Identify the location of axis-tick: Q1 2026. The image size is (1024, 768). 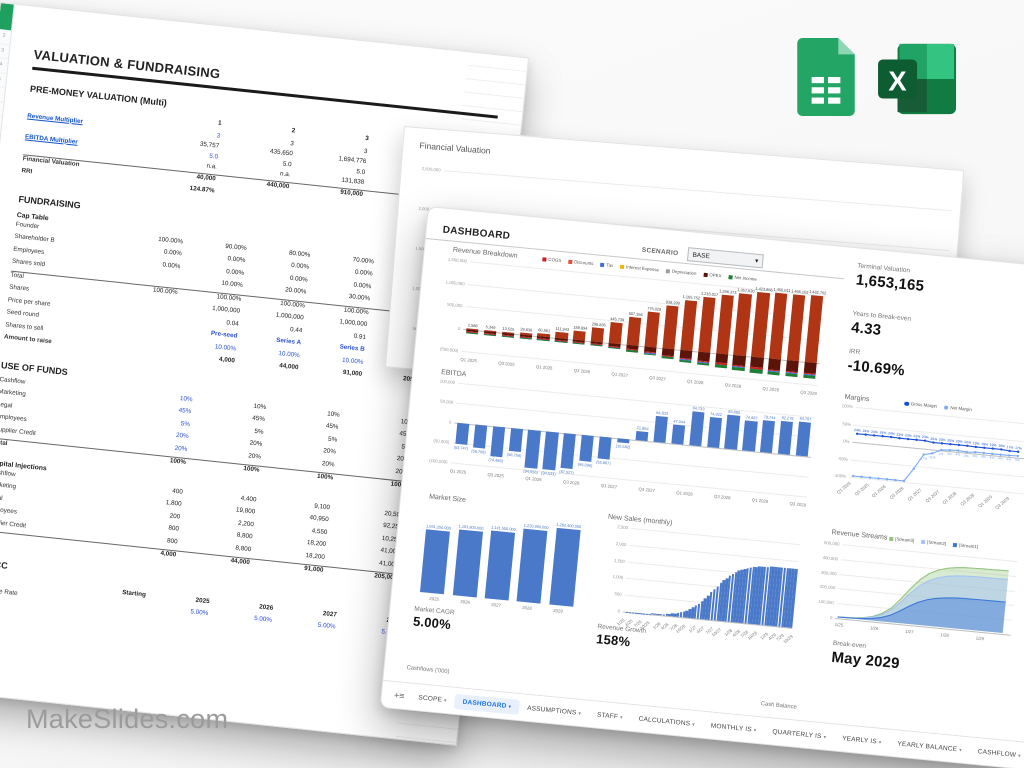
(533, 479).